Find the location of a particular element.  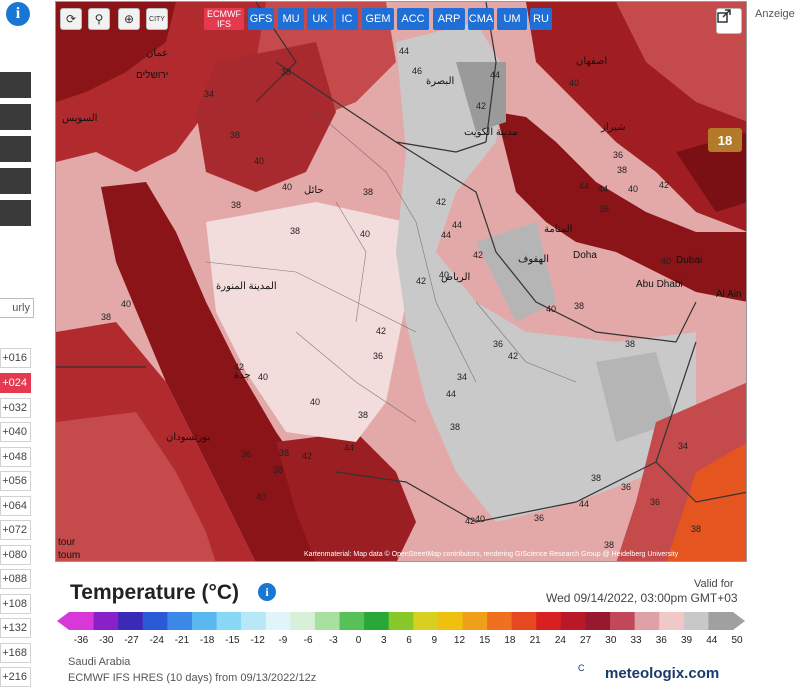

model-button-mu: MU is located at coordinates (291, 19).